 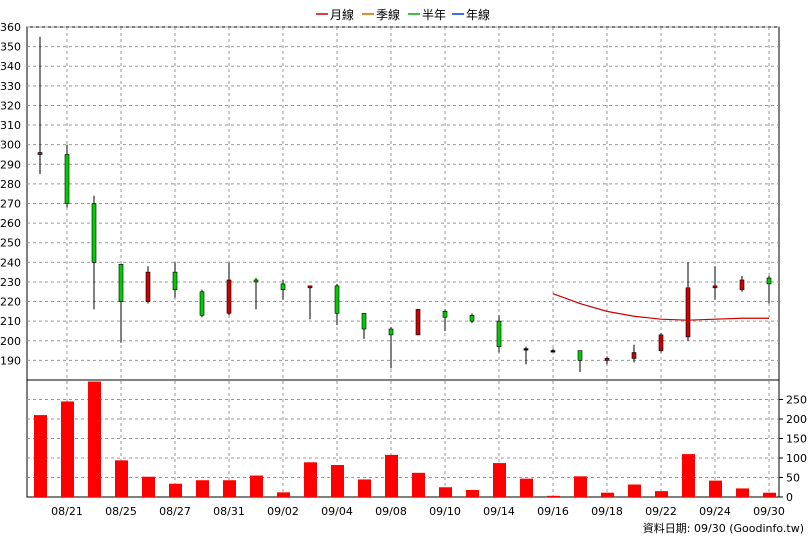 What do you see at coordinates (10, 204) in the screenshot?
I see `price-tick-label: 270` at bounding box center [10, 204].